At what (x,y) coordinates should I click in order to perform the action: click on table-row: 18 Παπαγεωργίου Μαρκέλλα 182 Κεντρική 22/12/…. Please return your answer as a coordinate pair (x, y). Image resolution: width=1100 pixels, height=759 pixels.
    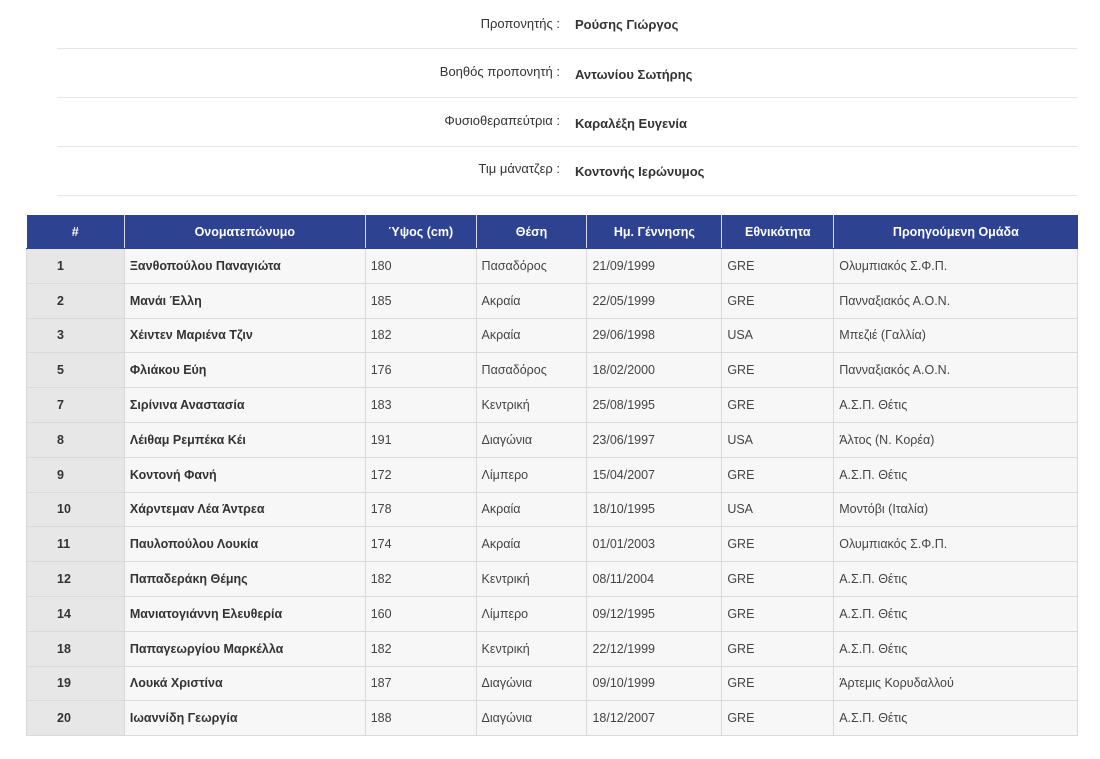
    Looking at the image, I should click on (552, 648).